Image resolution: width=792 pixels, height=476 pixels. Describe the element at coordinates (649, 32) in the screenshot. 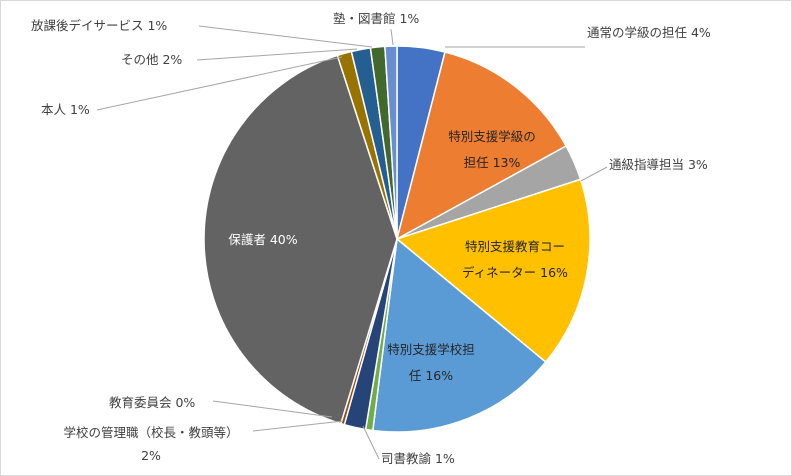

I see `slice-label-0: 通常の学級の担任 4%` at that location.